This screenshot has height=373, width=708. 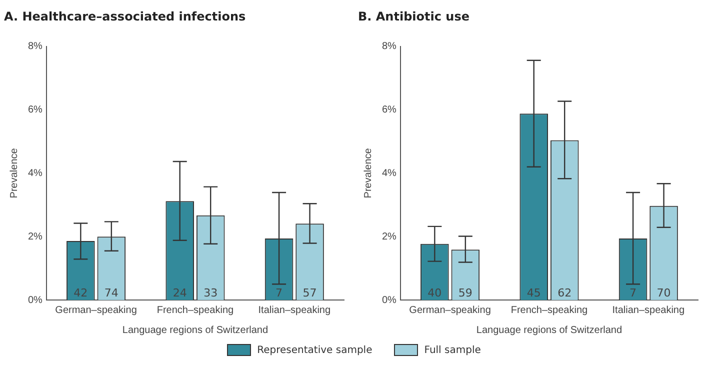 I want to click on chart-title: B. Antibiotic use, so click(x=414, y=16).